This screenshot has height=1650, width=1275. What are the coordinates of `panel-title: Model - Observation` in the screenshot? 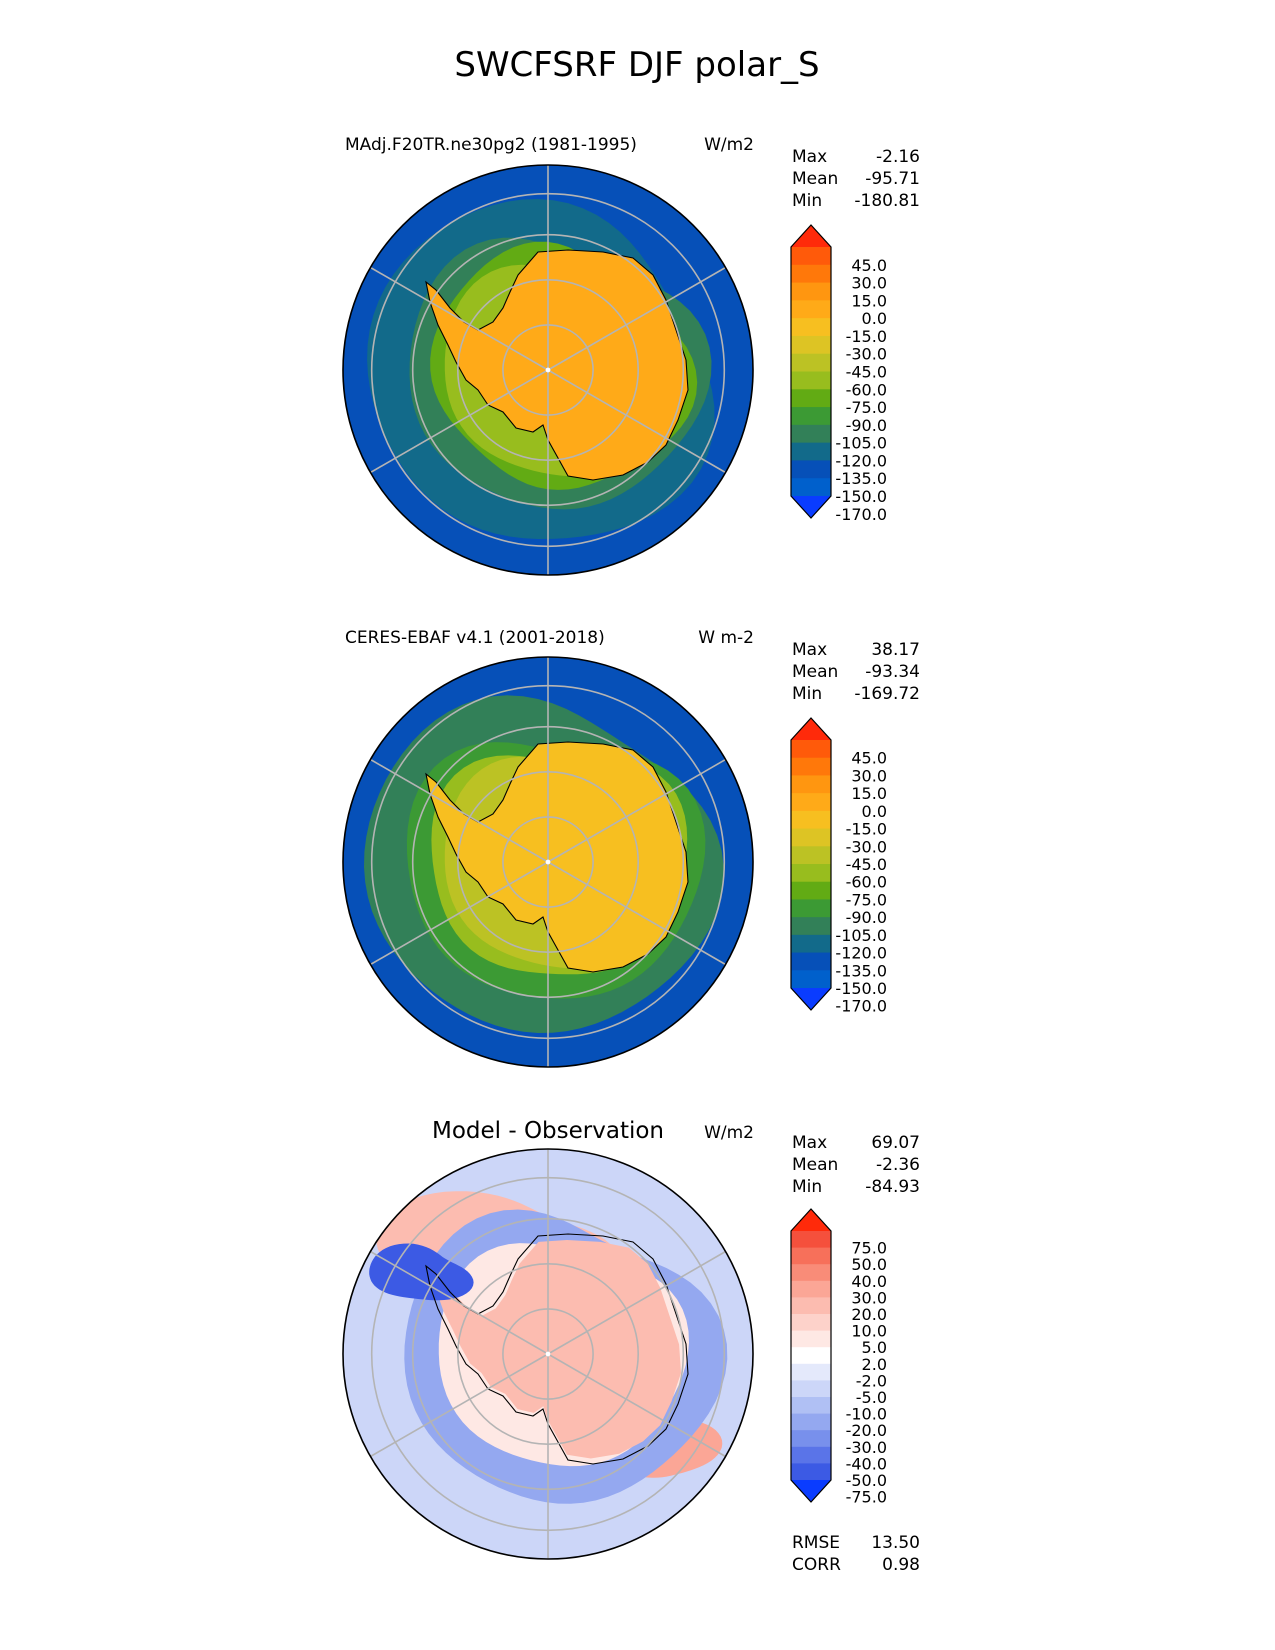 It's located at (548, 1131).